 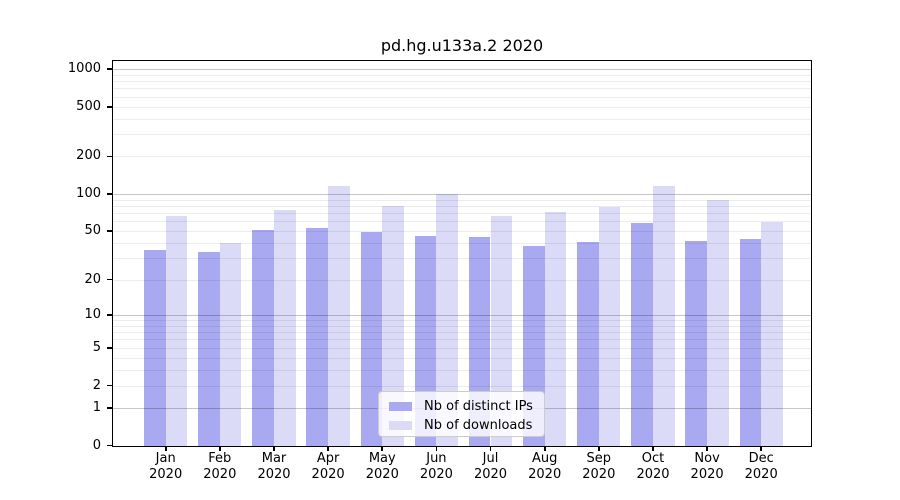 I want to click on x-tick-label: Jan 2020, so click(x=166, y=466).